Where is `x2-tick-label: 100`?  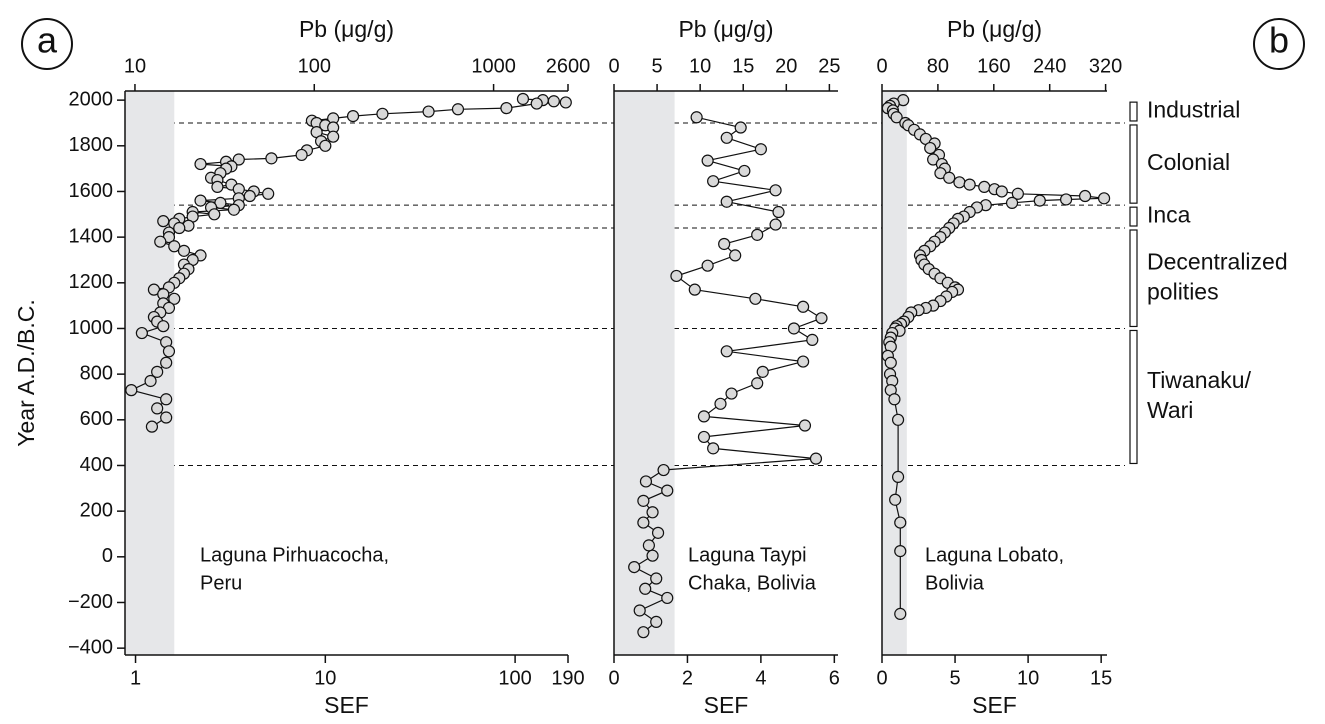 x2-tick-label: 100 is located at coordinates (314, 66).